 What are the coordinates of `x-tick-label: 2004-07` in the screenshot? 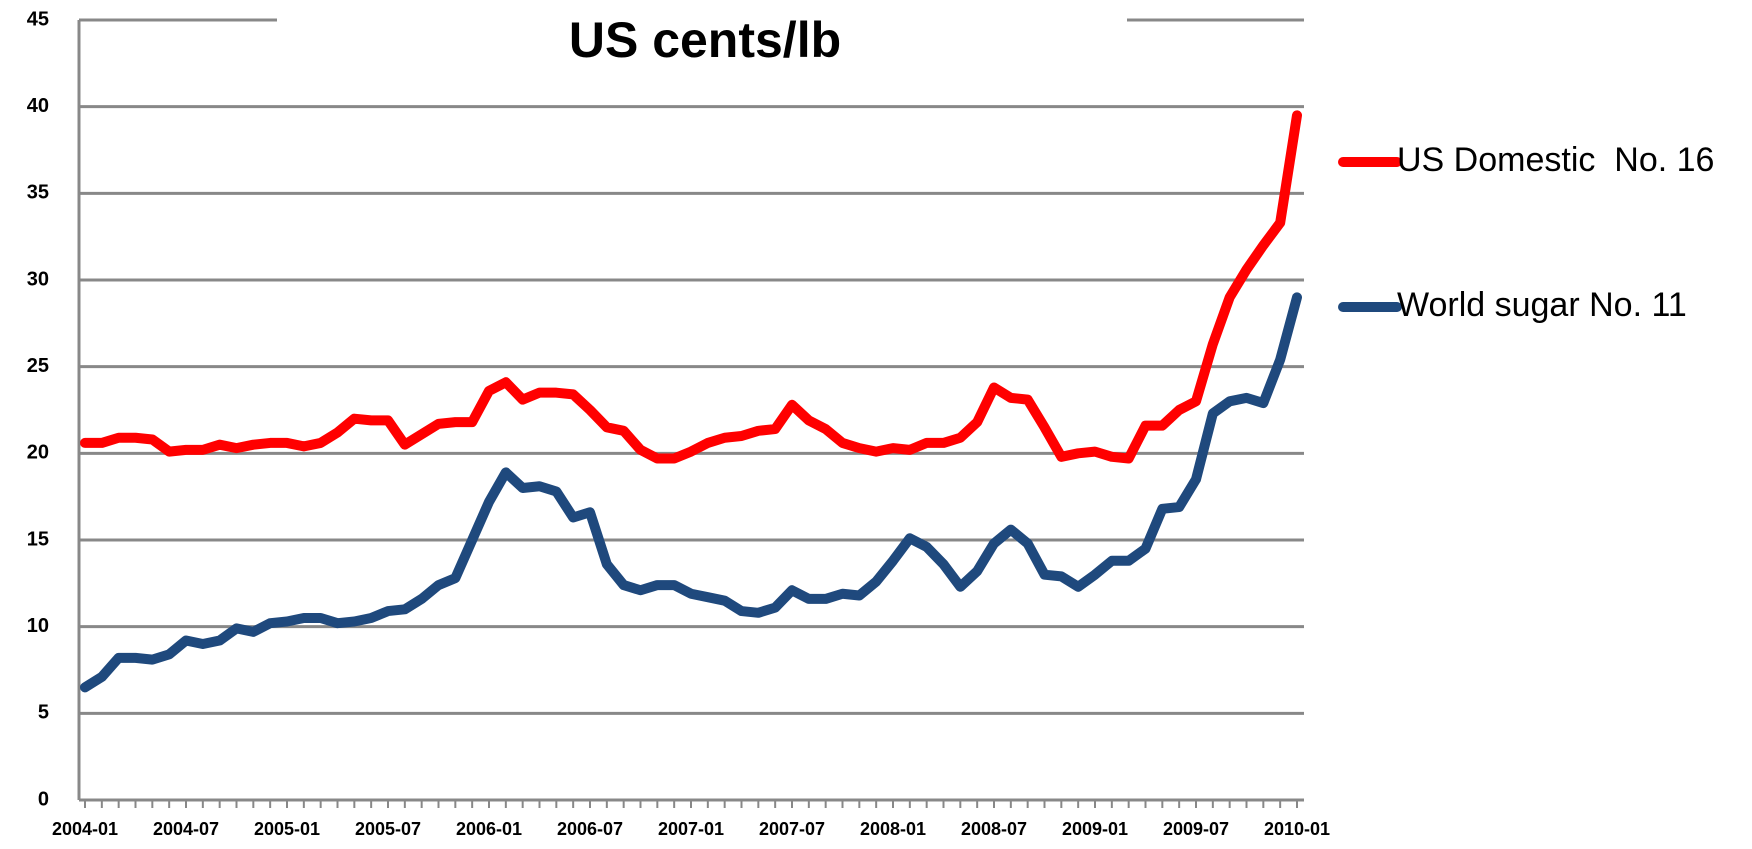 It's located at (186, 829).